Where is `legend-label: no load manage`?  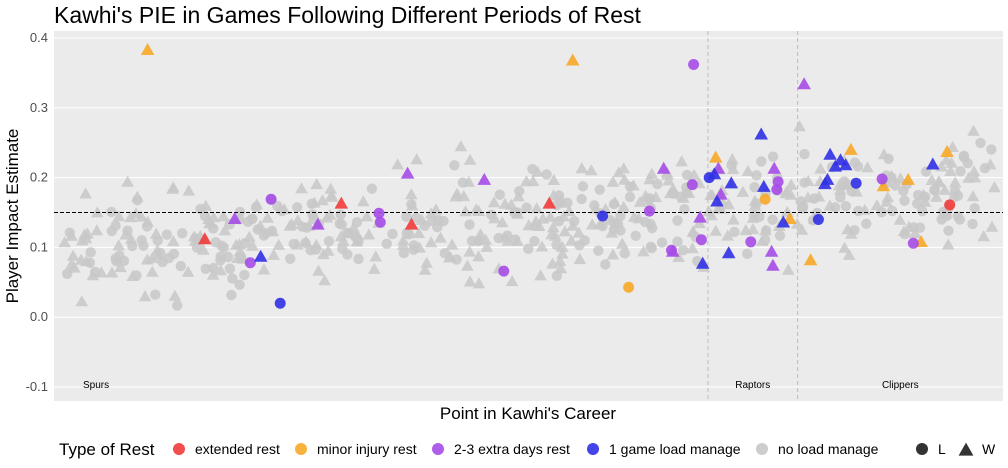
legend-label: no load manage is located at coordinates (828, 449).